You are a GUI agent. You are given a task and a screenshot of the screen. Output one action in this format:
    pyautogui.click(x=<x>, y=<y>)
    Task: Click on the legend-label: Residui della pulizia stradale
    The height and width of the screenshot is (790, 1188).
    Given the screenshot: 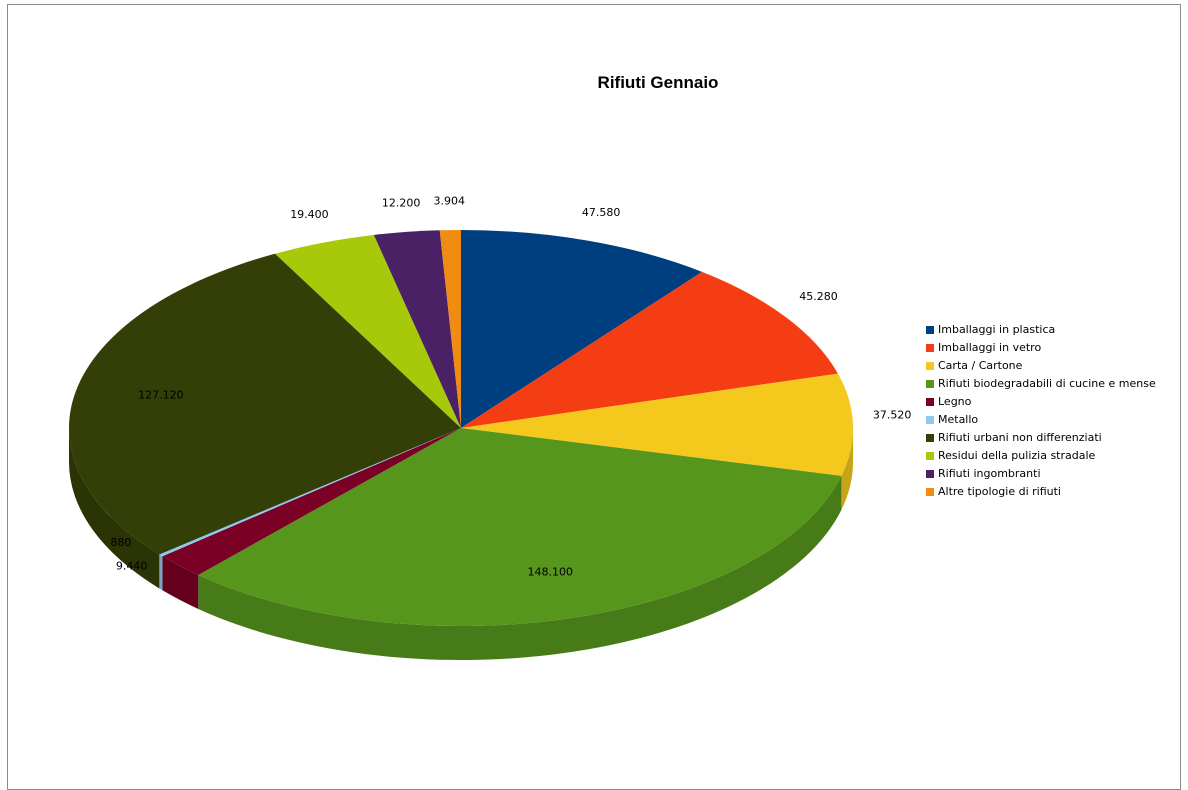 What is the action you would take?
    pyautogui.click(x=1017, y=455)
    